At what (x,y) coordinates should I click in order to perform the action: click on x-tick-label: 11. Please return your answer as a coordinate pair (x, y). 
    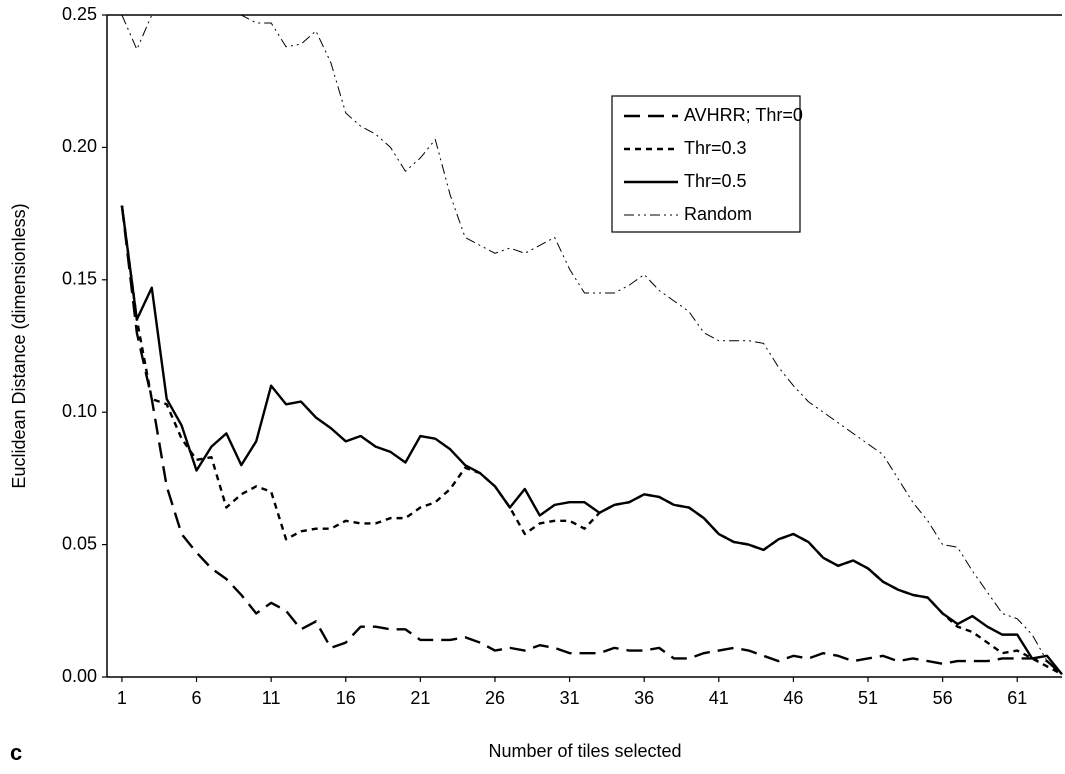
    Looking at the image, I should click on (271, 698).